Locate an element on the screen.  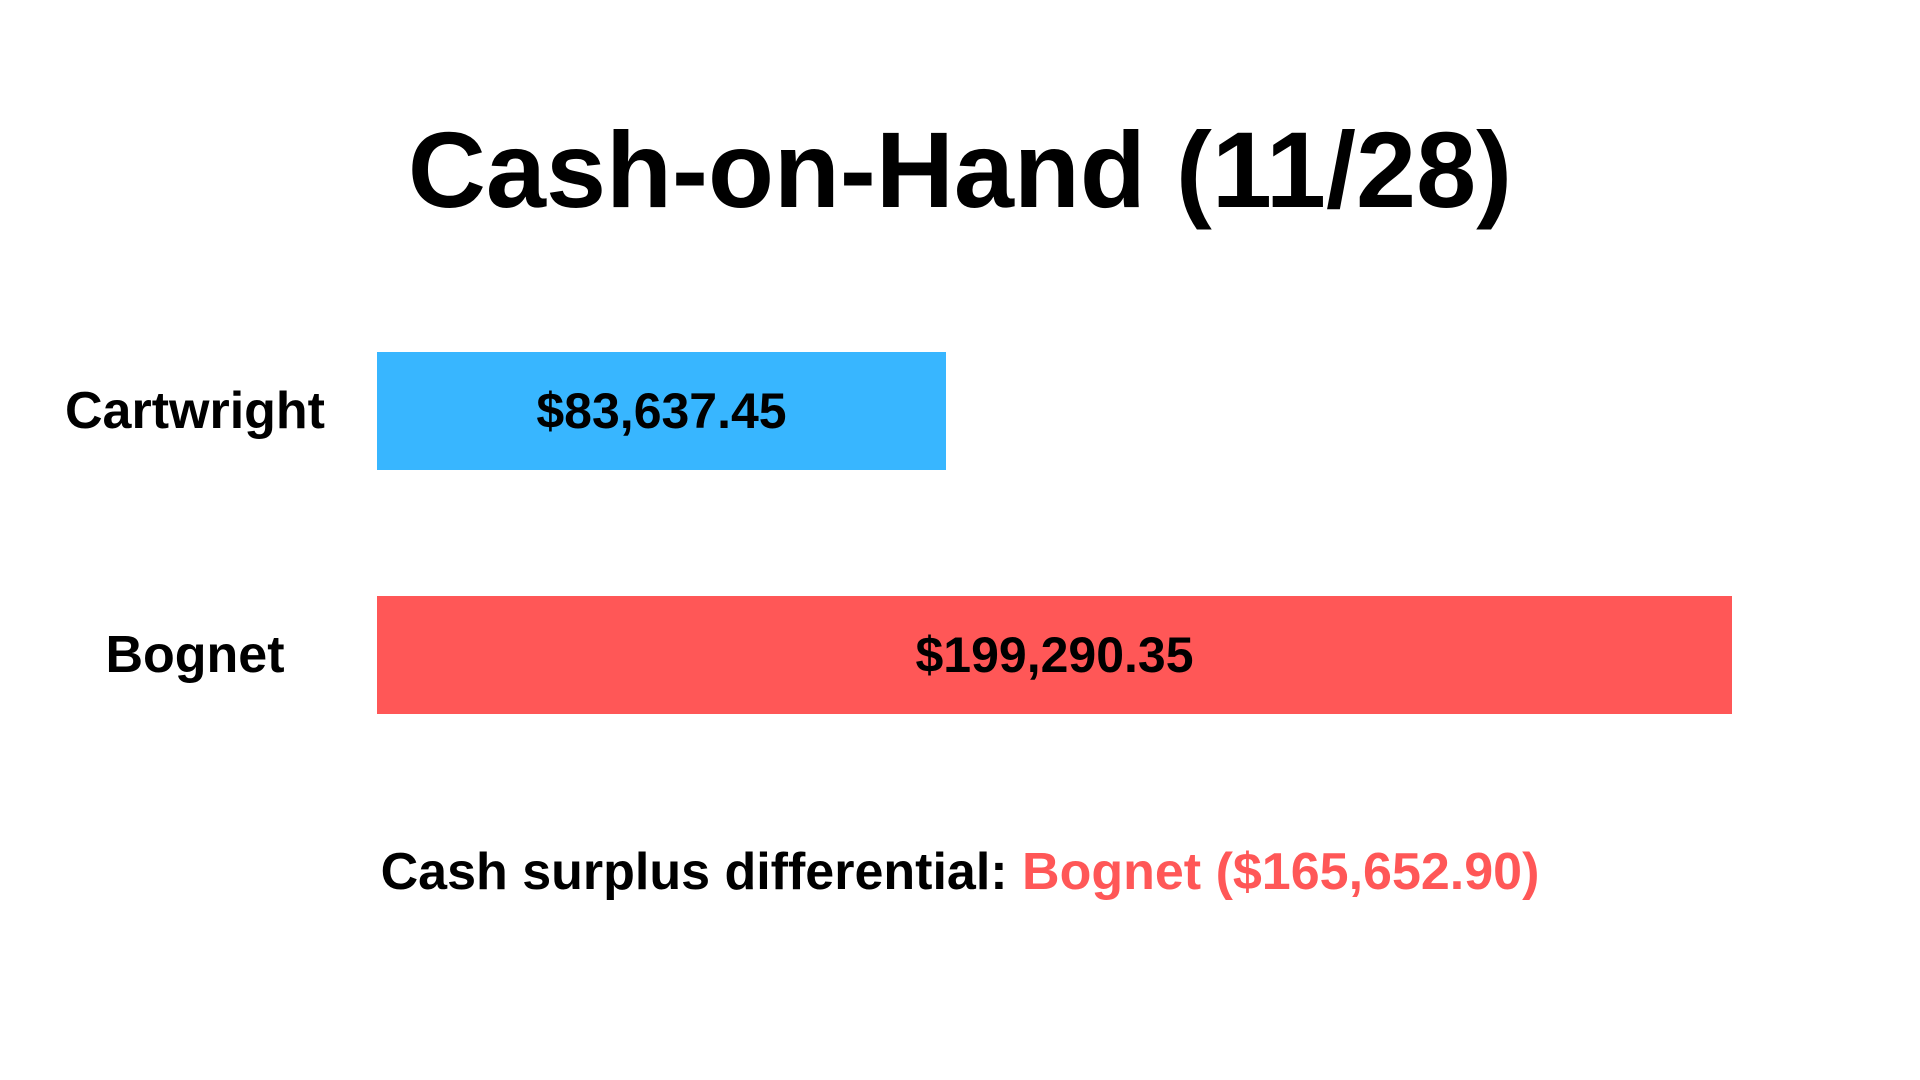
bar-cartwright: $83,637.45 is located at coordinates (661, 411).